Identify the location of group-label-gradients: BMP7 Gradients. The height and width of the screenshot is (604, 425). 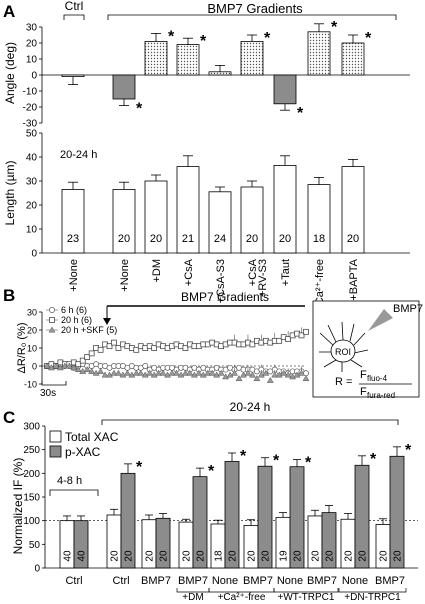
(255, 8).